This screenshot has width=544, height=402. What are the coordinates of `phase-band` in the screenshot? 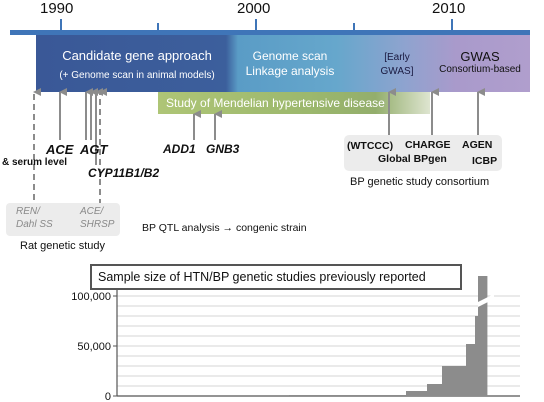 It's located at (283, 63).